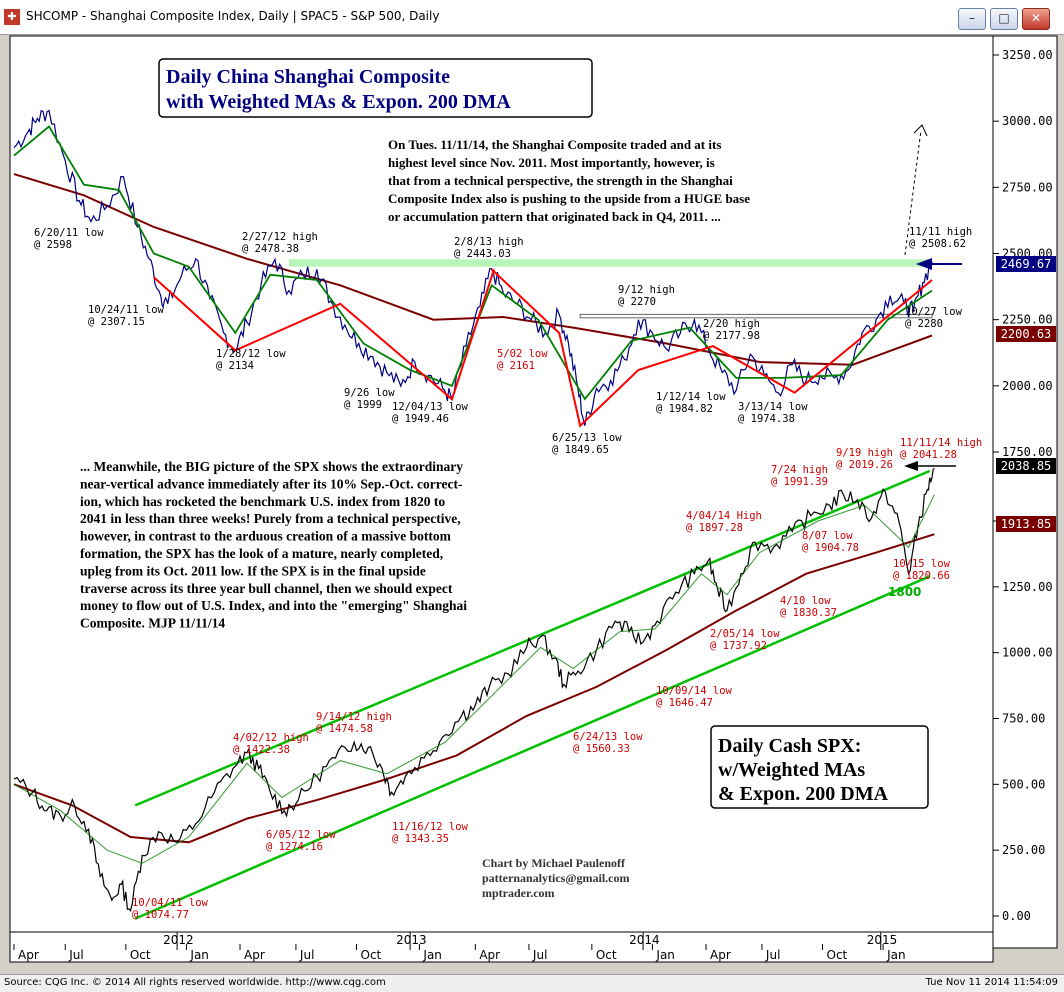 The height and width of the screenshot is (992, 1064). What do you see at coordinates (937, 244) in the screenshot?
I see `shanghai-annotation-label: @ 2508.62` at bounding box center [937, 244].